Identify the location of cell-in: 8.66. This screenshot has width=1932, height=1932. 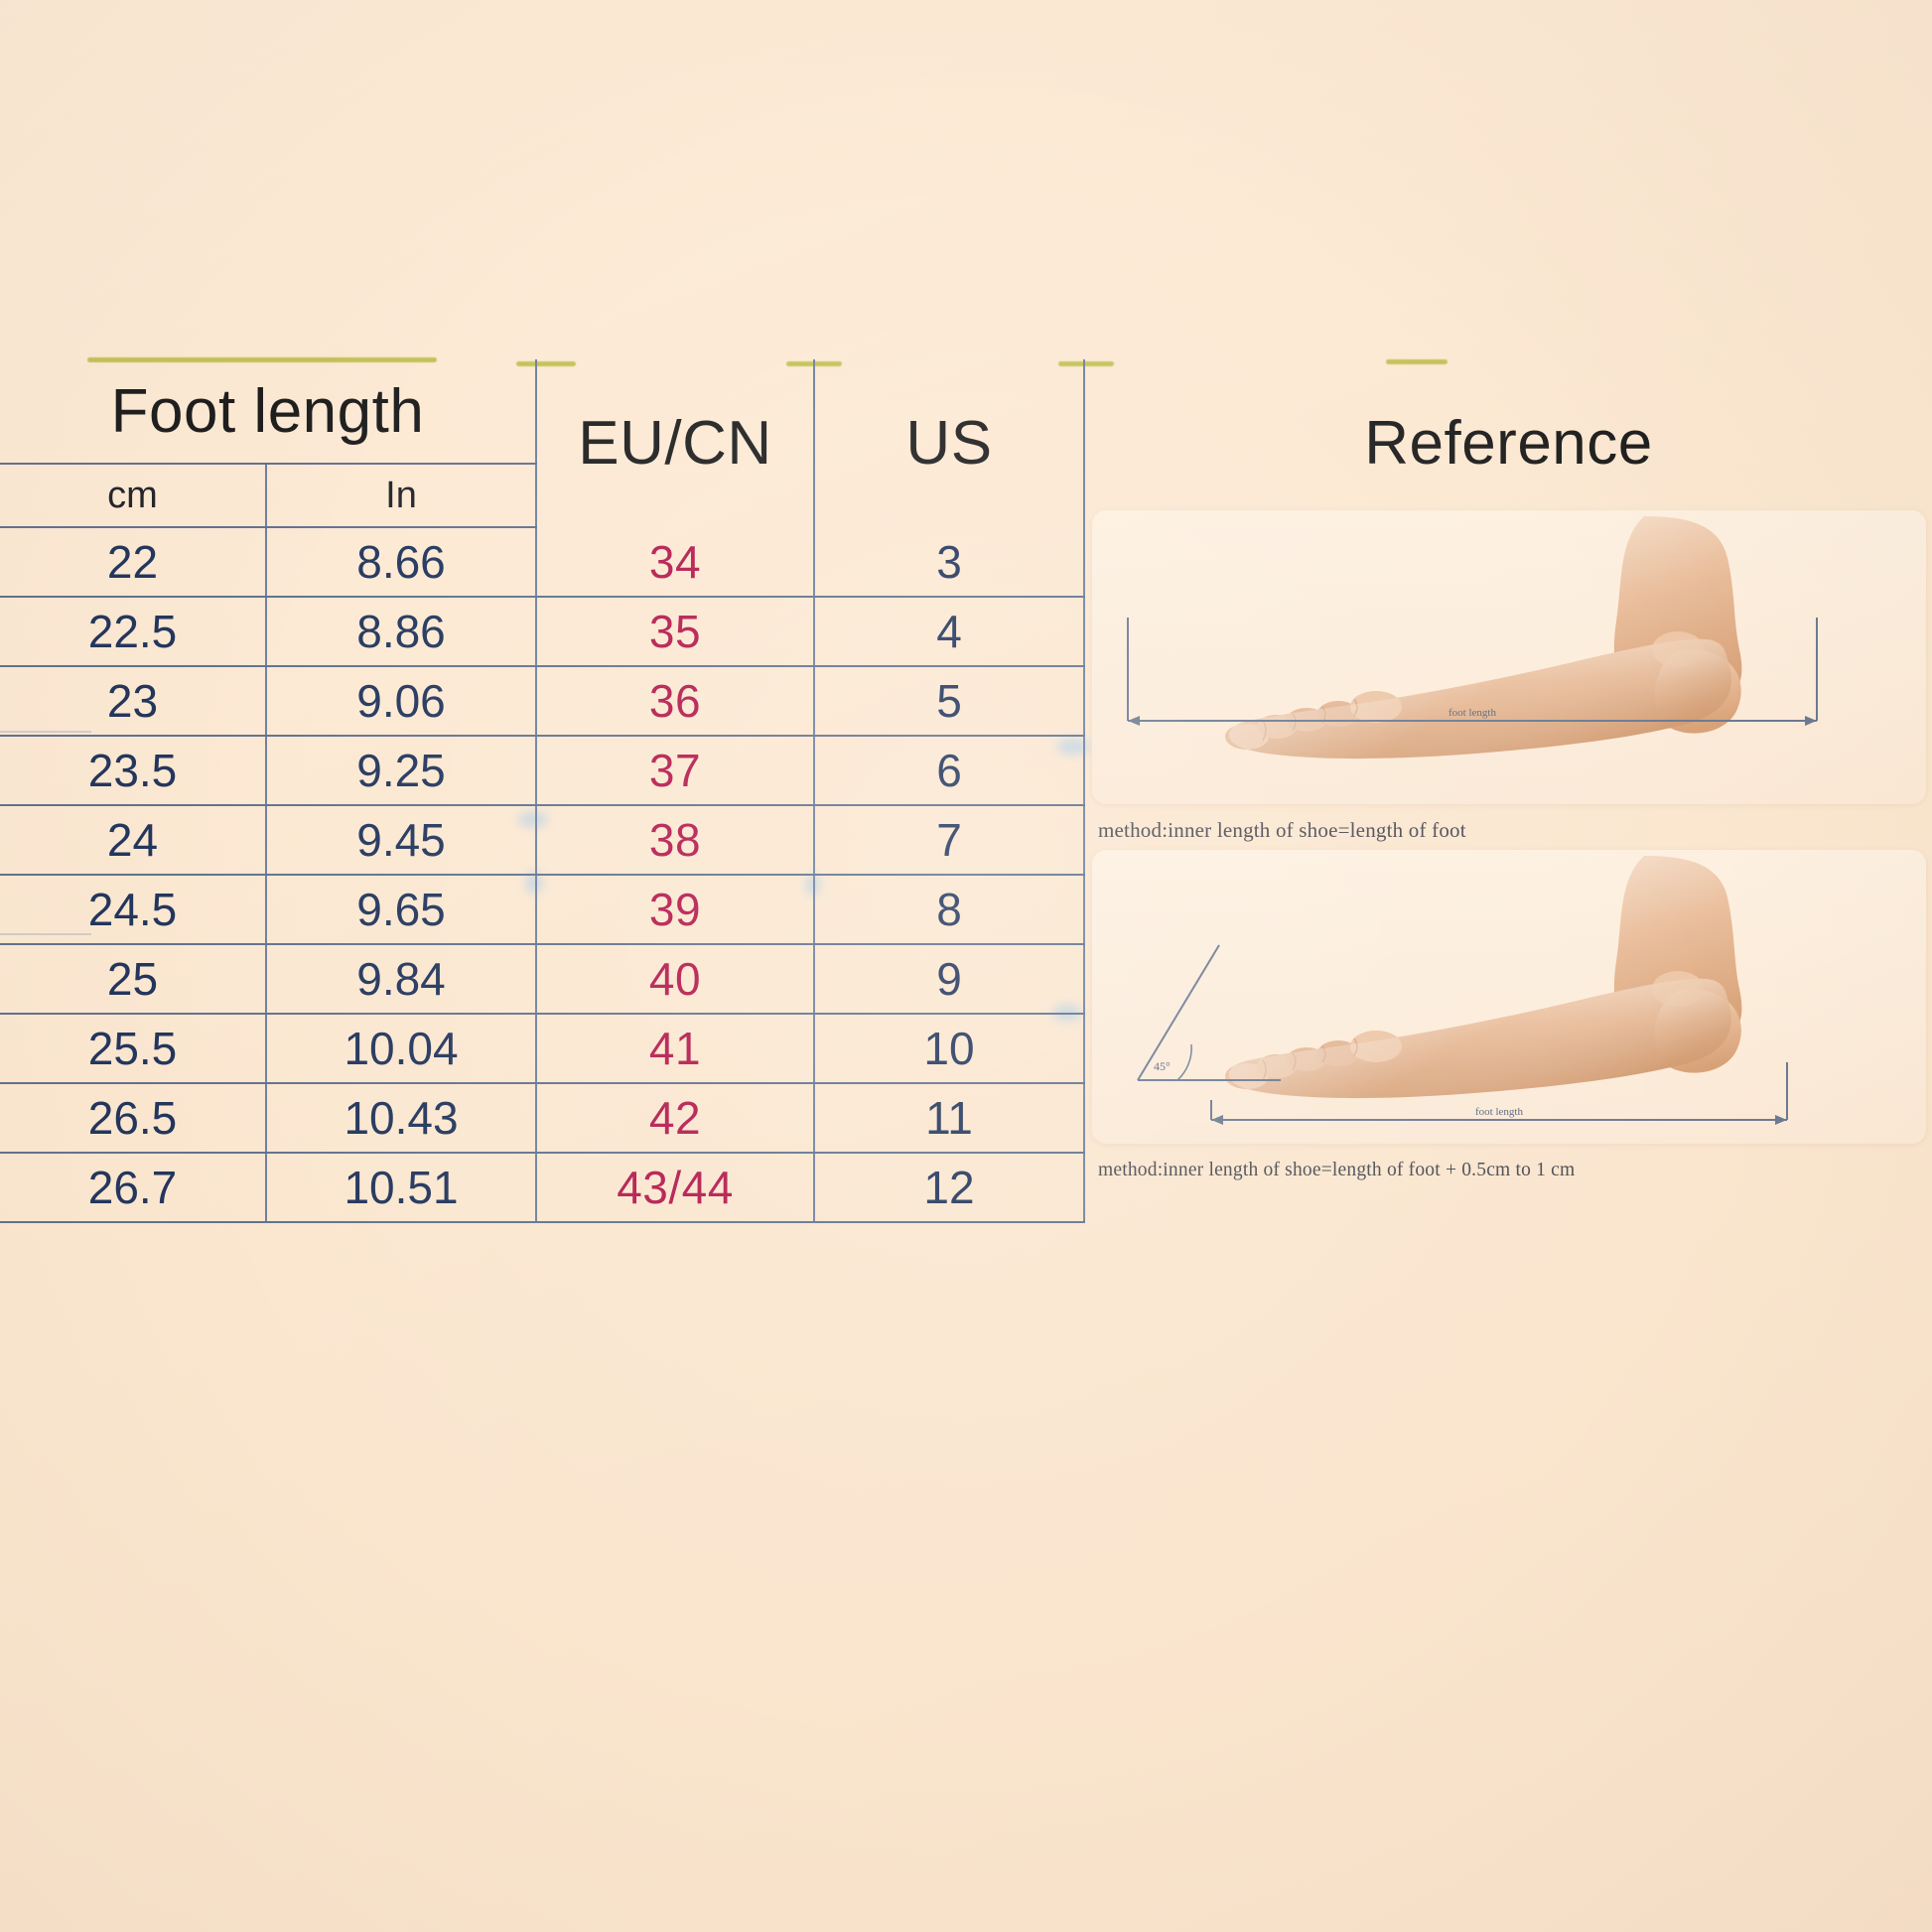
(401, 562).